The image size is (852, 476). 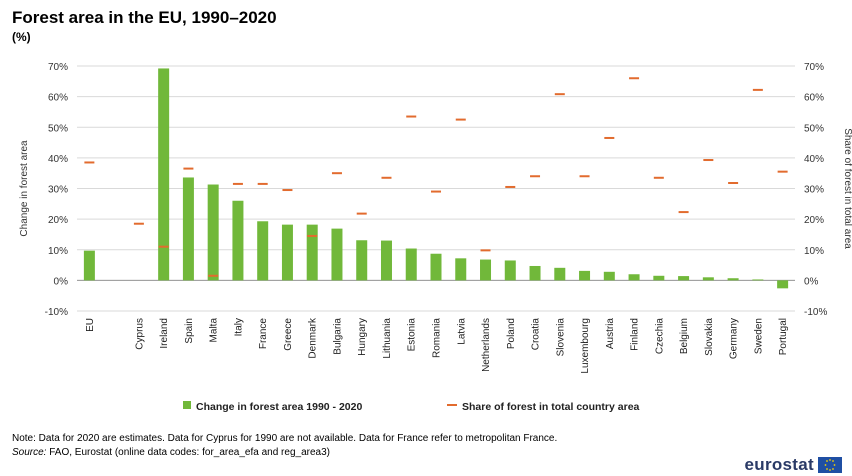 What do you see at coordinates (779, 464) in the screenshot?
I see `logo-text: eurostat` at bounding box center [779, 464].